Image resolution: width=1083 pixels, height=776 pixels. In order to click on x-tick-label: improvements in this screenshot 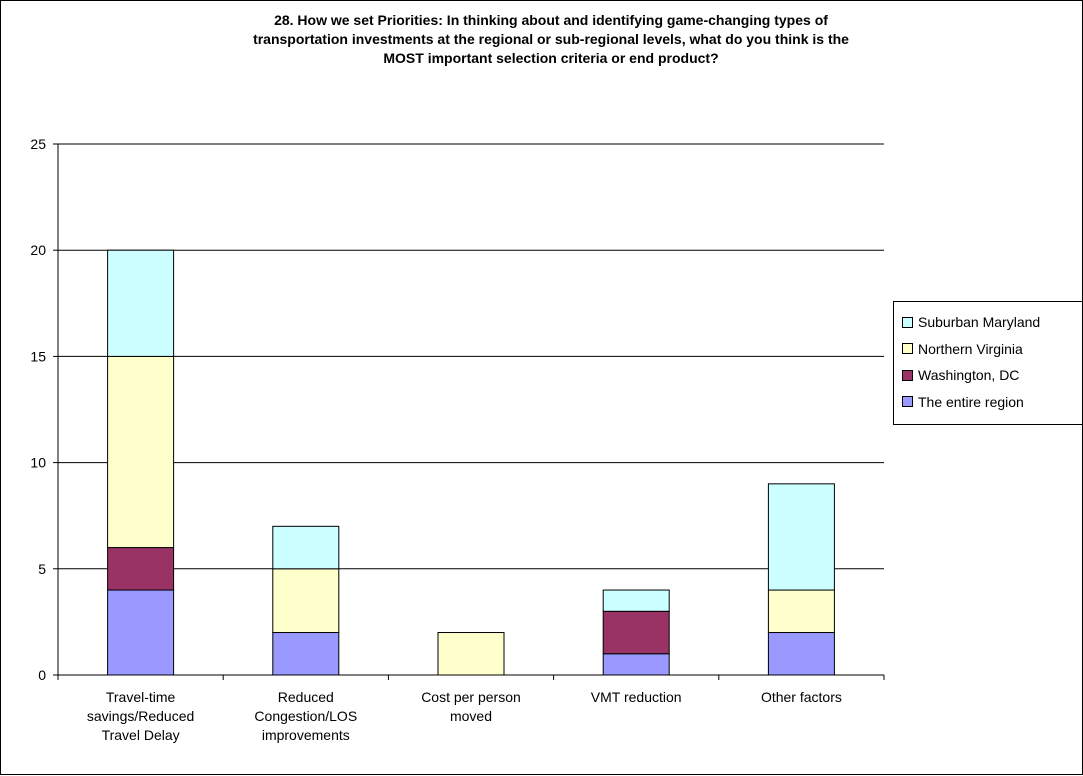, I will do `click(306, 735)`.